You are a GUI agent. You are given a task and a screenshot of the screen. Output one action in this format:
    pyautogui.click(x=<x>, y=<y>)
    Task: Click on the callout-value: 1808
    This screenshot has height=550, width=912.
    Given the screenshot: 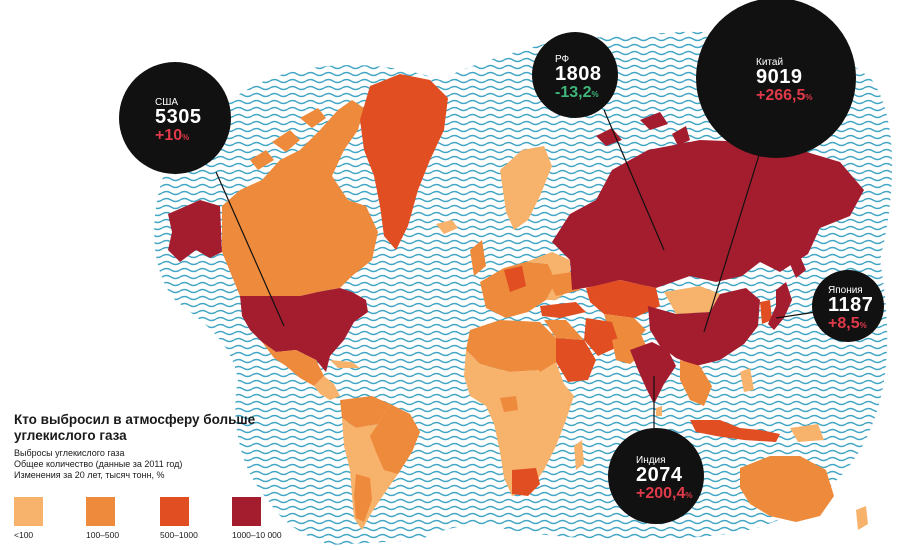 What is the action you would take?
    pyautogui.click(x=578, y=74)
    